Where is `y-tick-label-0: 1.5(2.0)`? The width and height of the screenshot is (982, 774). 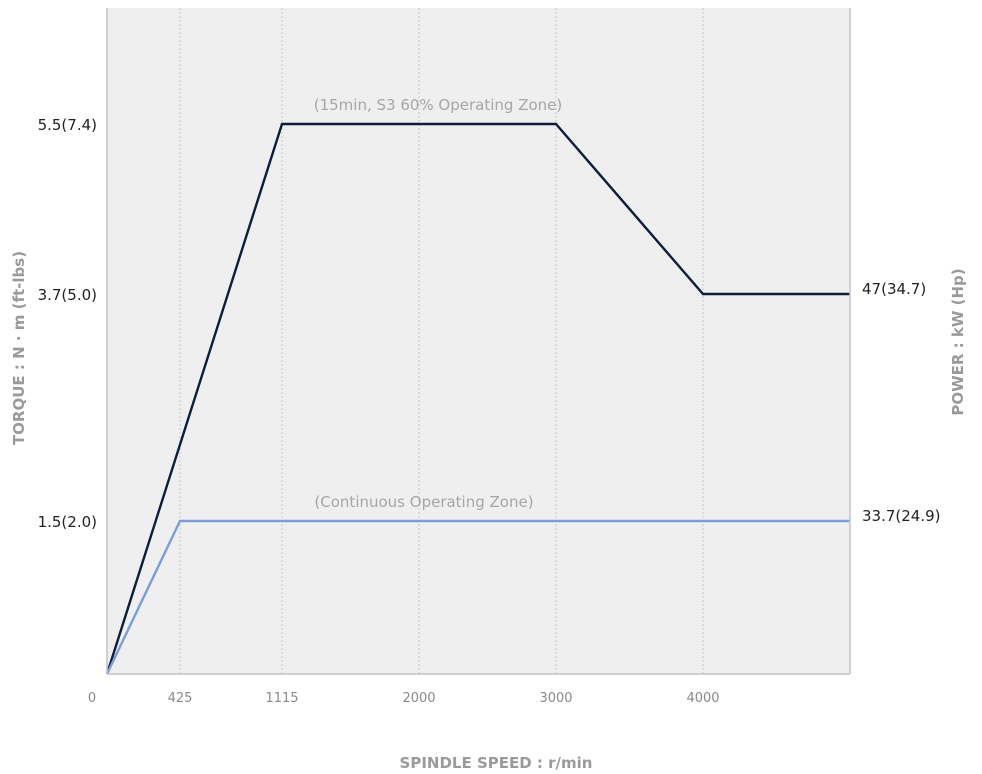
y-tick-label-0: 1.5(2.0) is located at coordinates (67, 522).